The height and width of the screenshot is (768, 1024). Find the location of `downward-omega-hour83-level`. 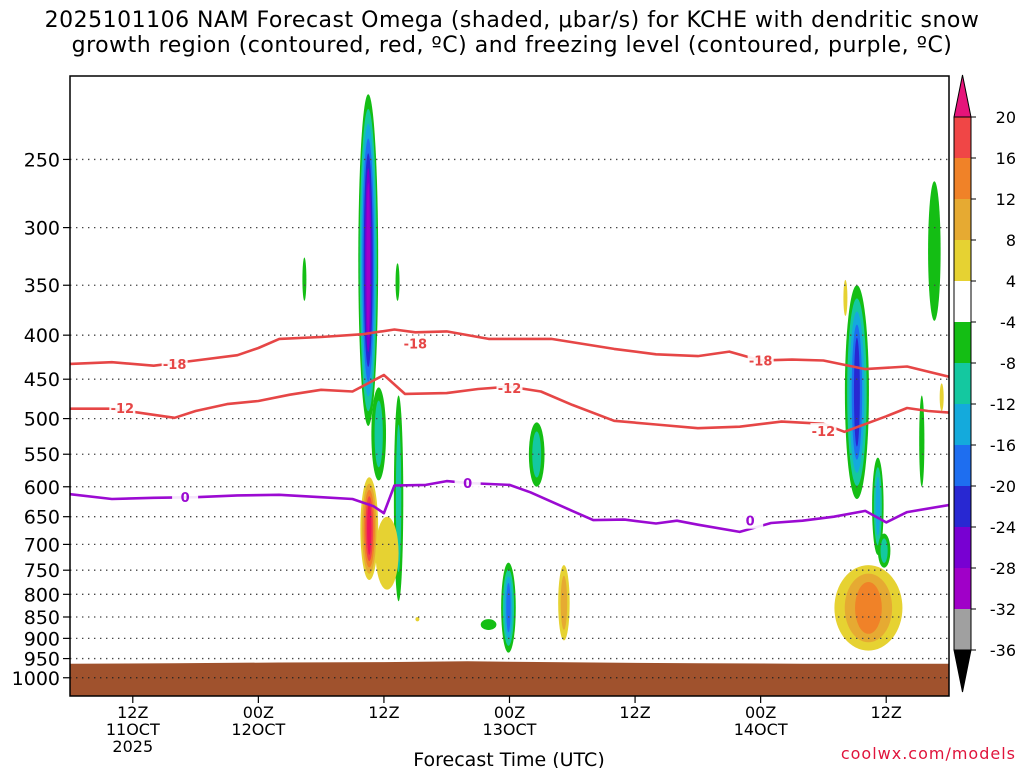

downward-omega-hour83-level is located at coordinates (941, 397).